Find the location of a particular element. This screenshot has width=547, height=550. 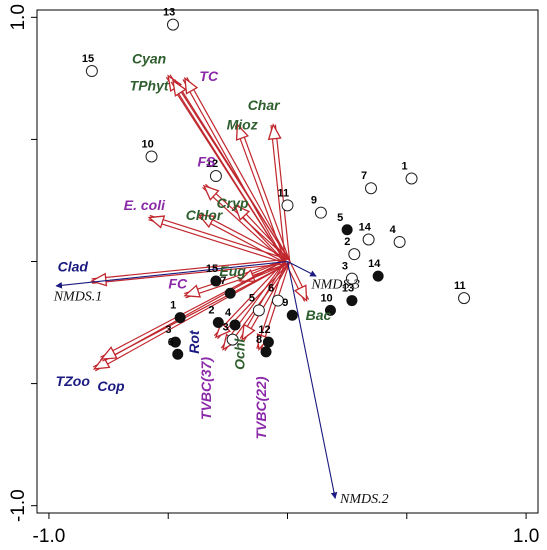

var-label-rot: Rot is located at coordinates (194, 341).